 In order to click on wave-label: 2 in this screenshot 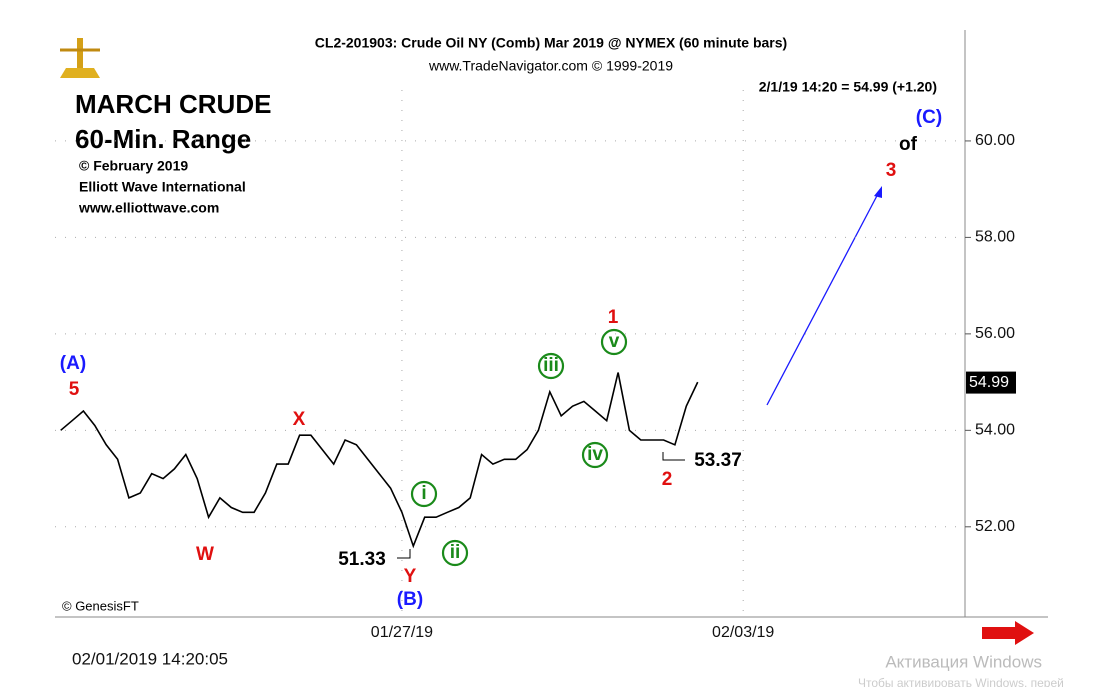, I will do `click(667, 479)`.